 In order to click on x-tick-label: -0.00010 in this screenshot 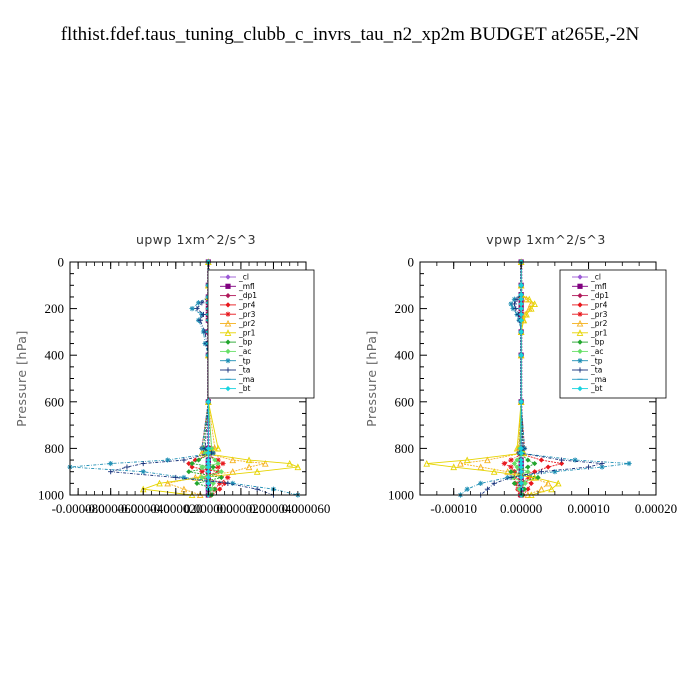, I will do `click(453, 508)`.